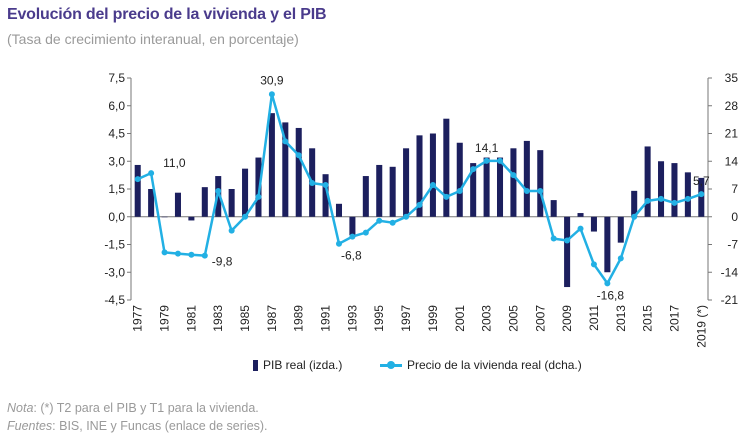 This screenshot has height=437, width=744. Describe the element at coordinates (621, 318) in the screenshot. I see `x-tick-label: 2013` at that location.